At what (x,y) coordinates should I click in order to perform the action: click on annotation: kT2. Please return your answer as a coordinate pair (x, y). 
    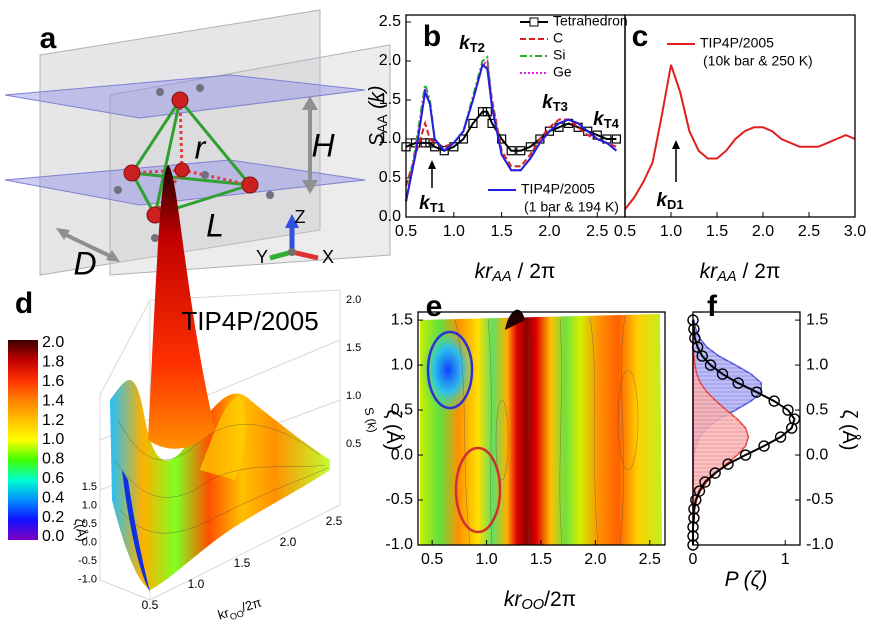
    Looking at the image, I should click on (472, 44).